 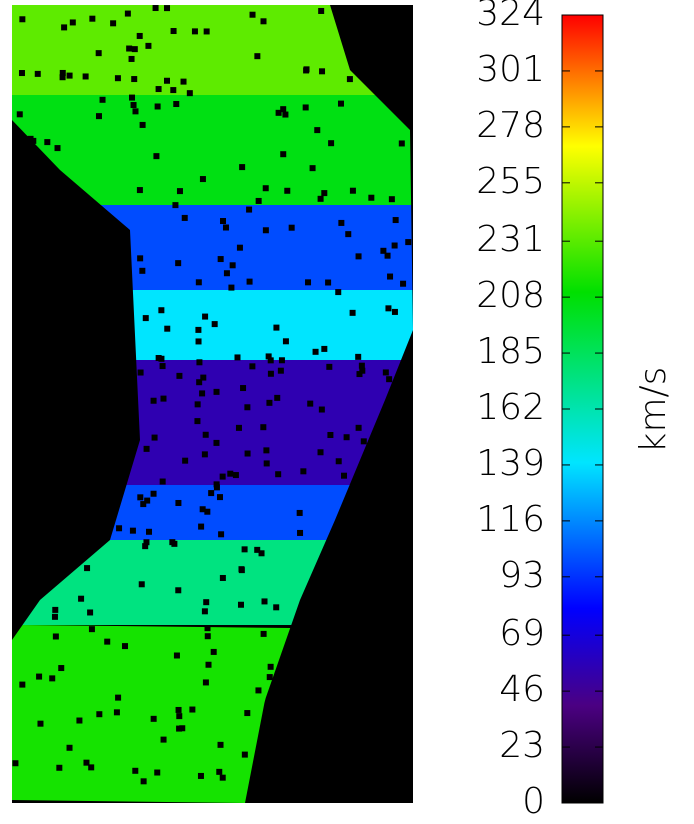 I want to click on colorbar-tick-label: 93, so click(x=522, y=575).